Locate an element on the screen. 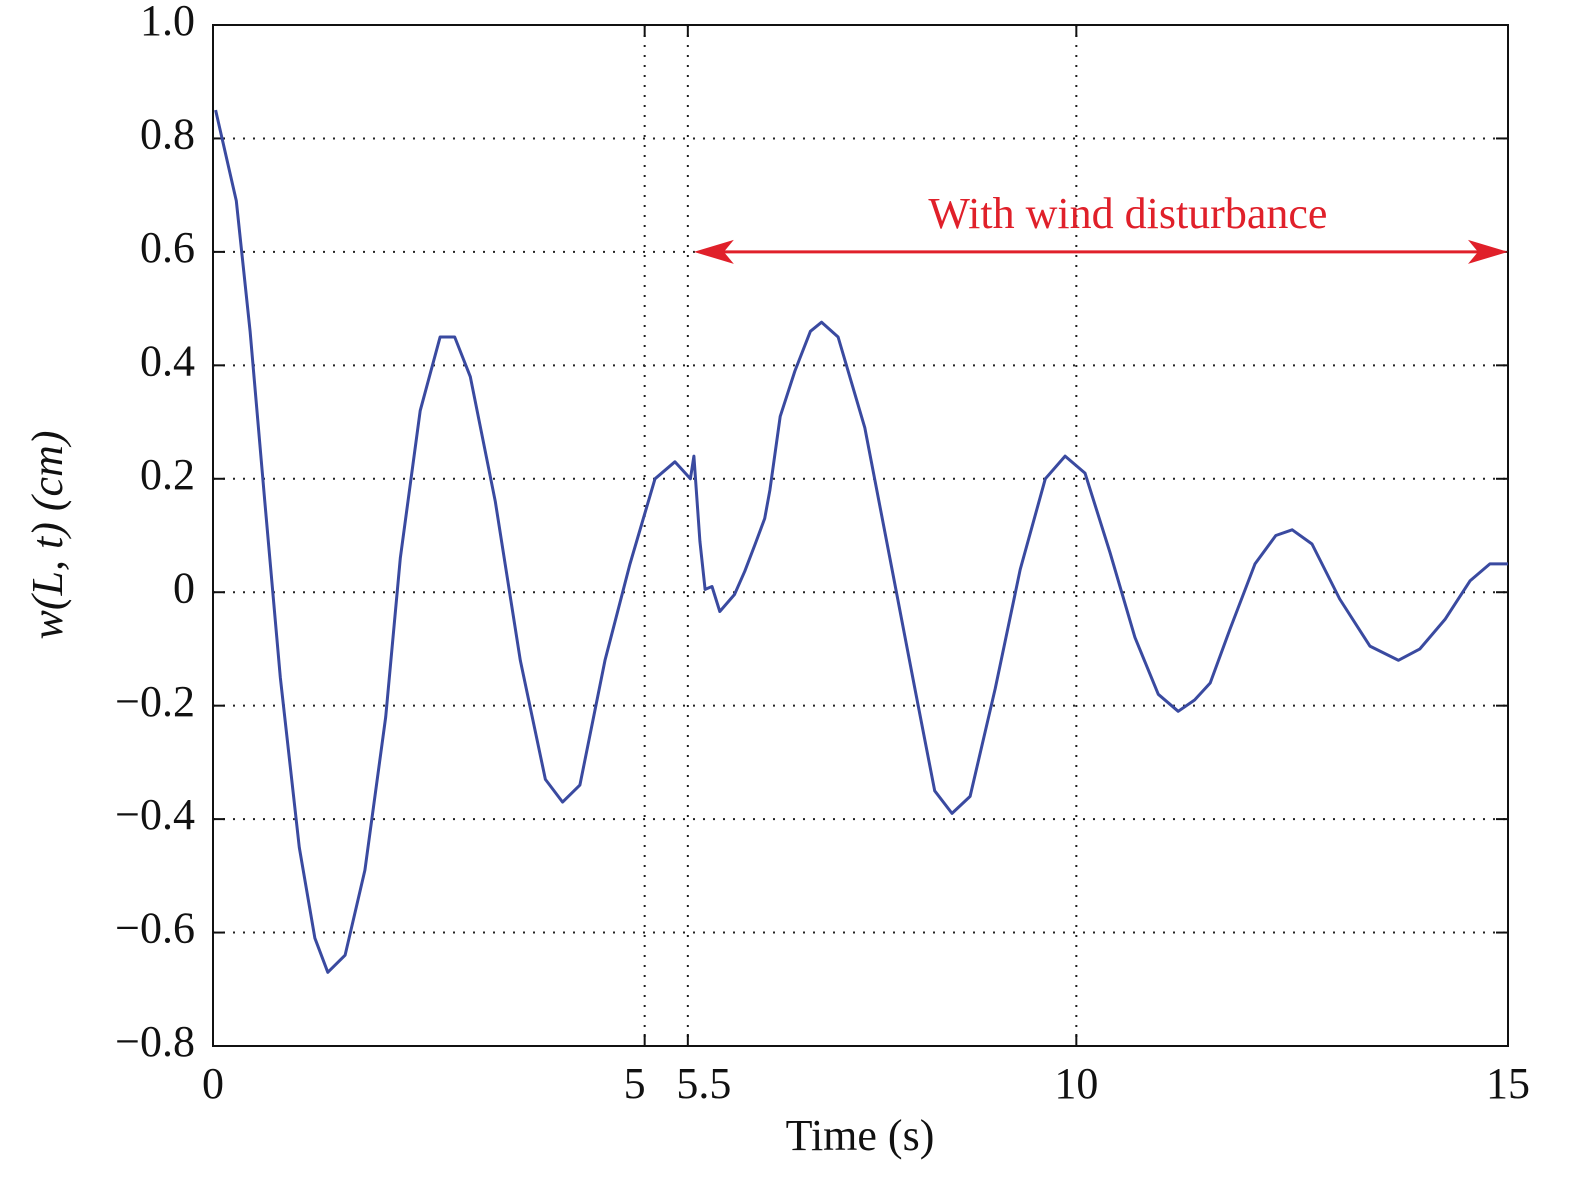 This screenshot has height=1181, width=1575. y-tick-label: 0.2 is located at coordinates (167, 474).